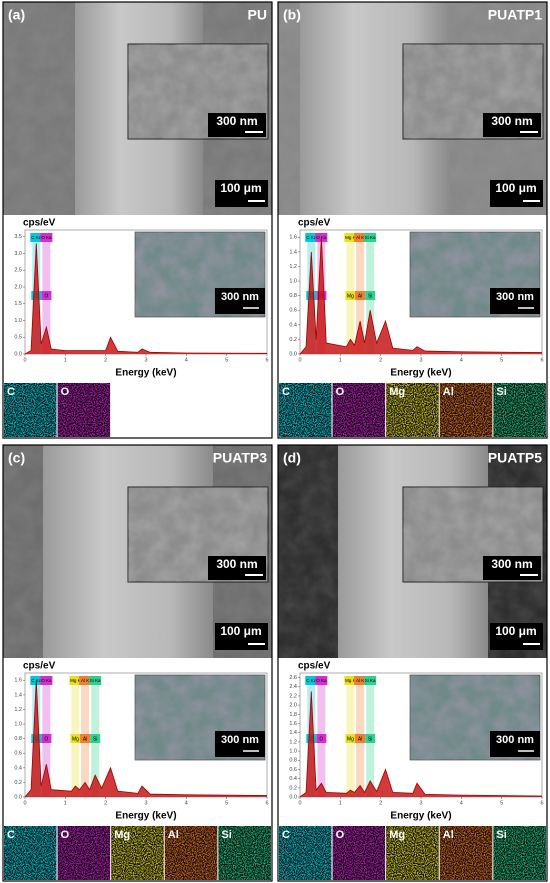 Image resolution: width=550 pixels, height=883 pixels. Describe the element at coordinates (293, 770) in the screenshot. I see `y-tick-label: 0.6` at that location.